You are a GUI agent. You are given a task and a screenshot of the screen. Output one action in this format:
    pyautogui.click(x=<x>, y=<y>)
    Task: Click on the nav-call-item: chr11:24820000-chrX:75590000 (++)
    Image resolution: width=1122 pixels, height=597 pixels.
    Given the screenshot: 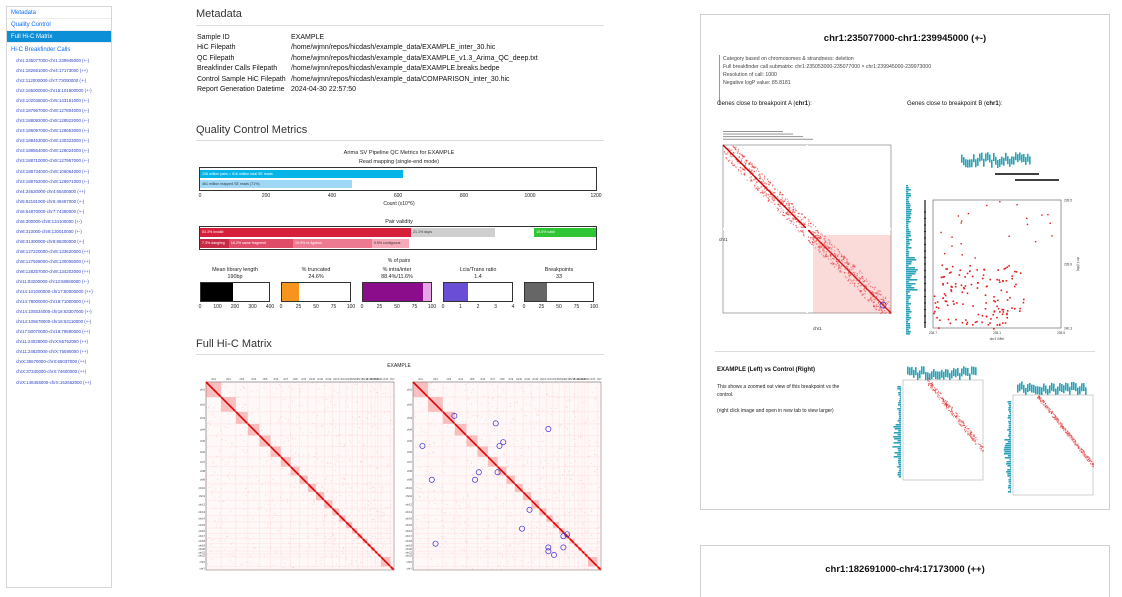 What is the action you would take?
    pyautogui.click(x=52, y=352)
    